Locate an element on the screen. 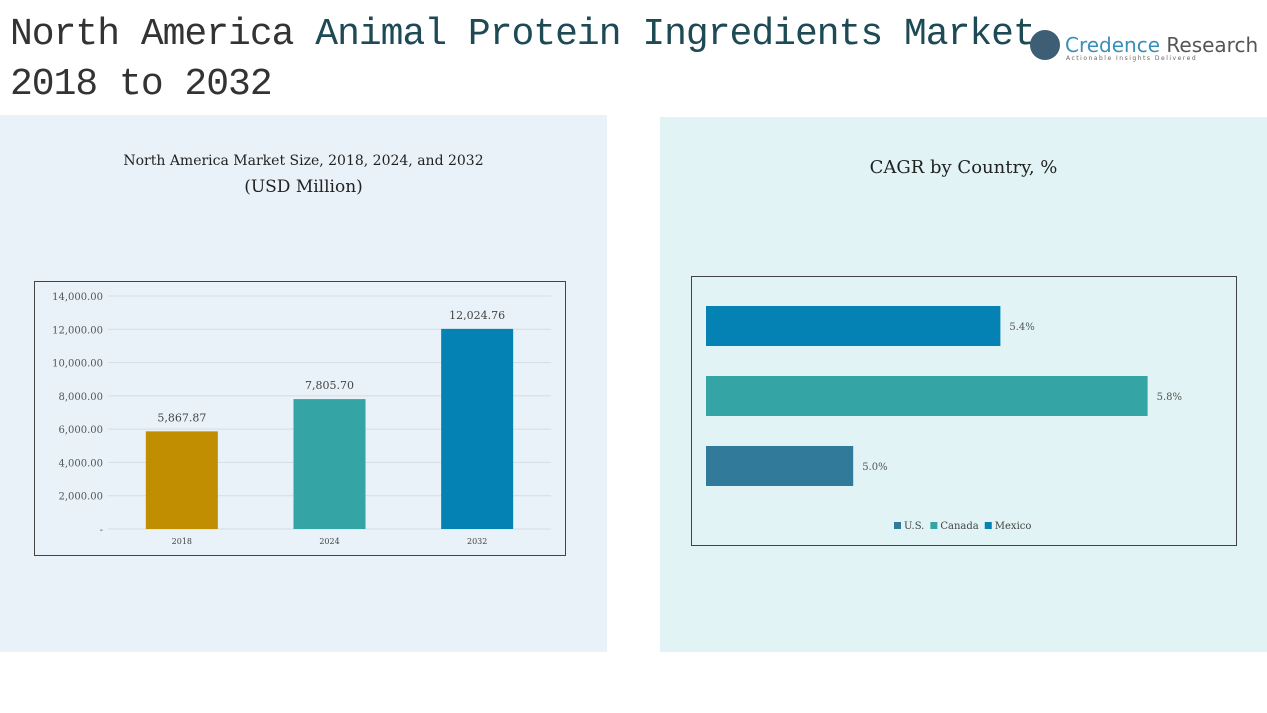 This screenshot has width=1267, height=713. x-tick-label: 2032 is located at coordinates (477, 541).